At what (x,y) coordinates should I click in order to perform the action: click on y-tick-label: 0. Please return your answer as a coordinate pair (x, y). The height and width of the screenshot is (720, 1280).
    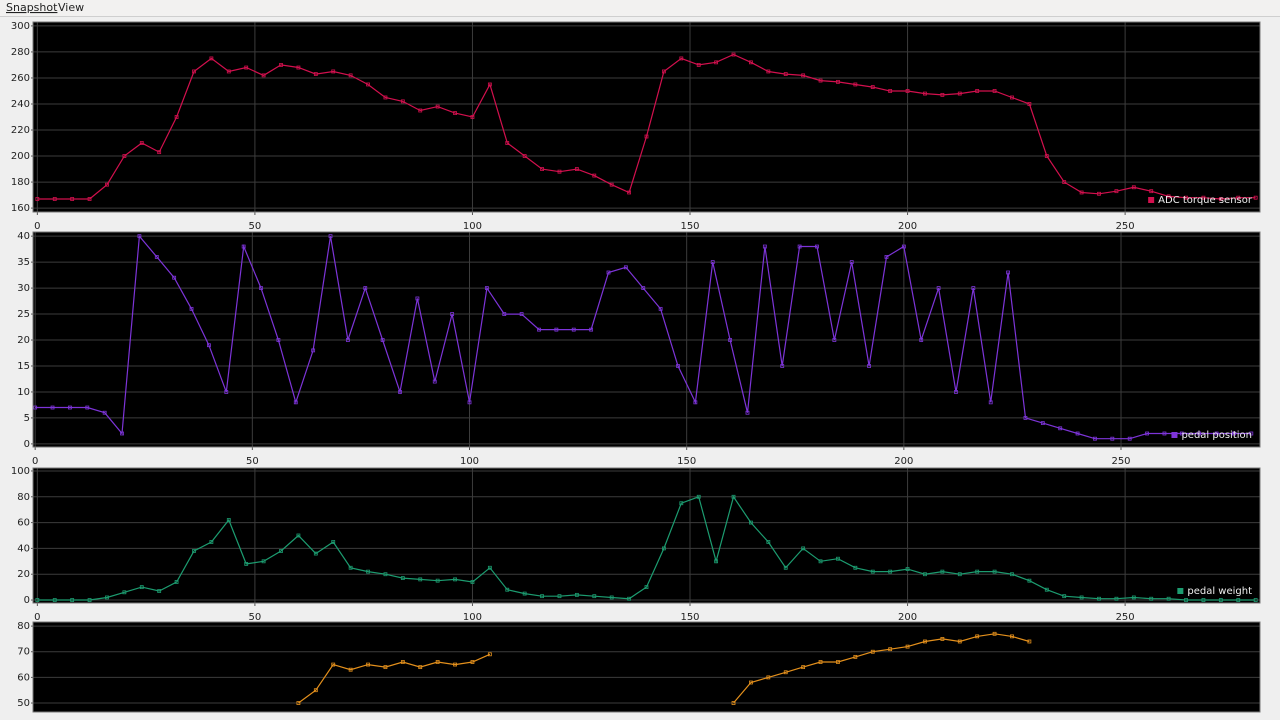
    Looking at the image, I should click on (27, 600).